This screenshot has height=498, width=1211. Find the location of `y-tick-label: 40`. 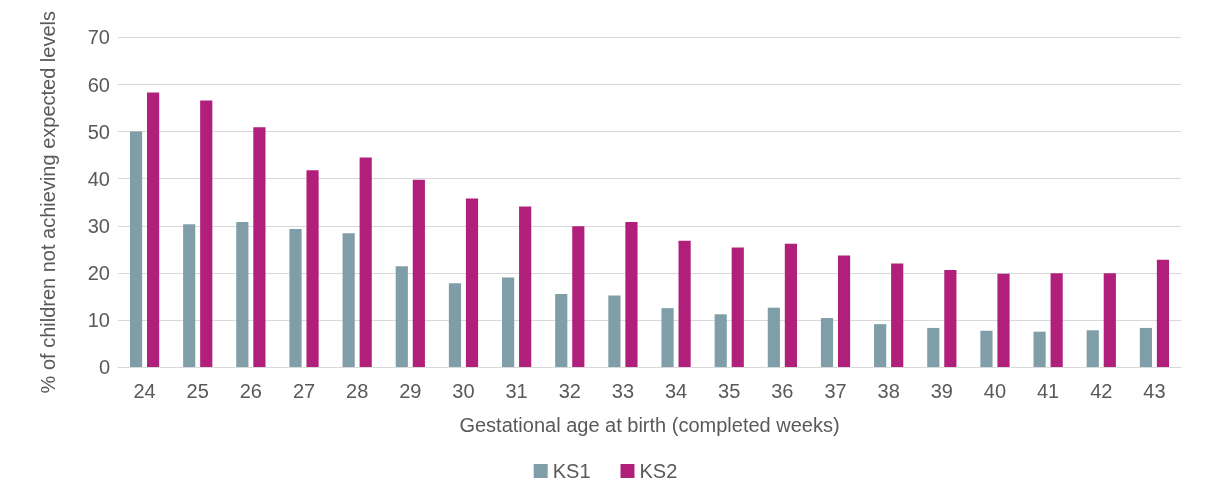

y-tick-label: 40 is located at coordinates (98, 178).